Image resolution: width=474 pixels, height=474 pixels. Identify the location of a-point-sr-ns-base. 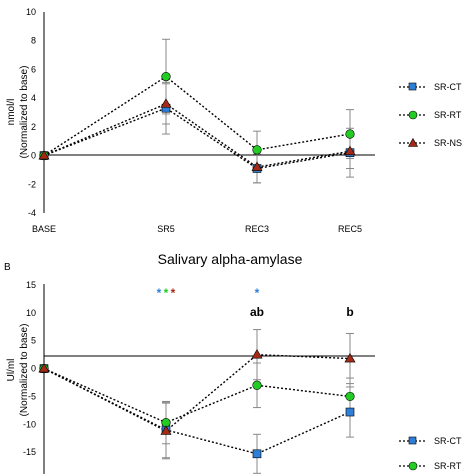
(44, 154).